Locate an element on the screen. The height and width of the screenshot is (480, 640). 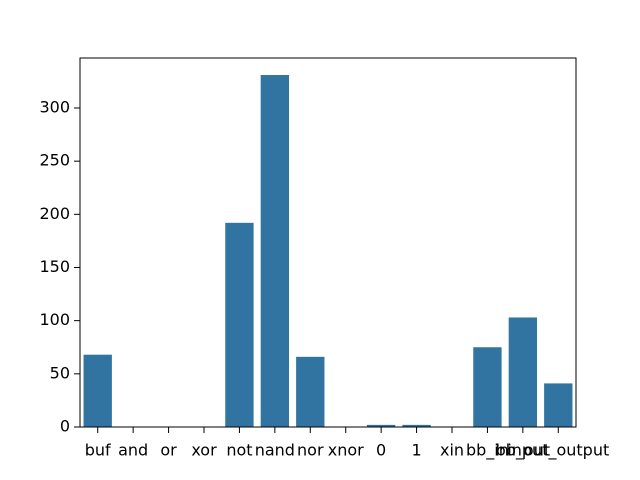
x-tick-label: or is located at coordinates (168, 450).